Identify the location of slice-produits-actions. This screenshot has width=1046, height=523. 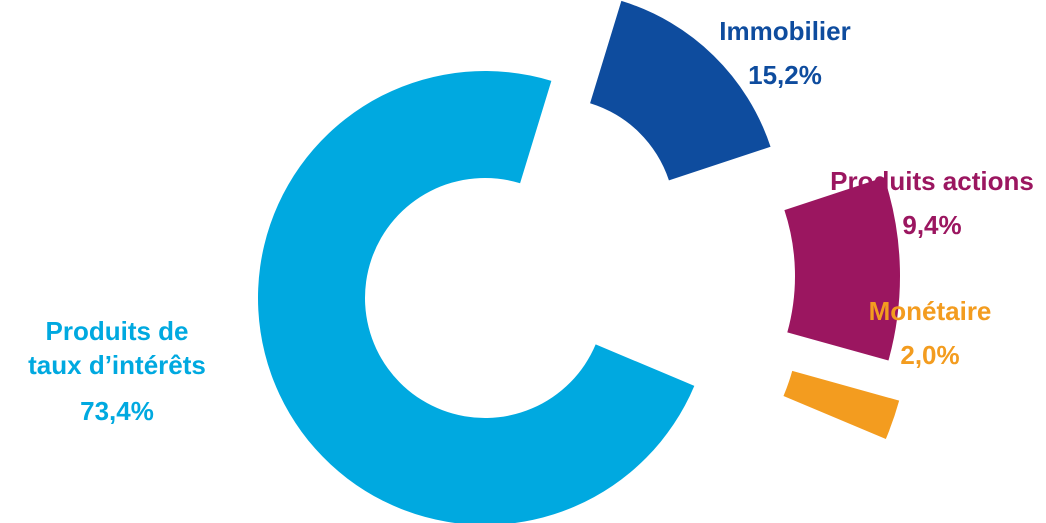
(842, 269).